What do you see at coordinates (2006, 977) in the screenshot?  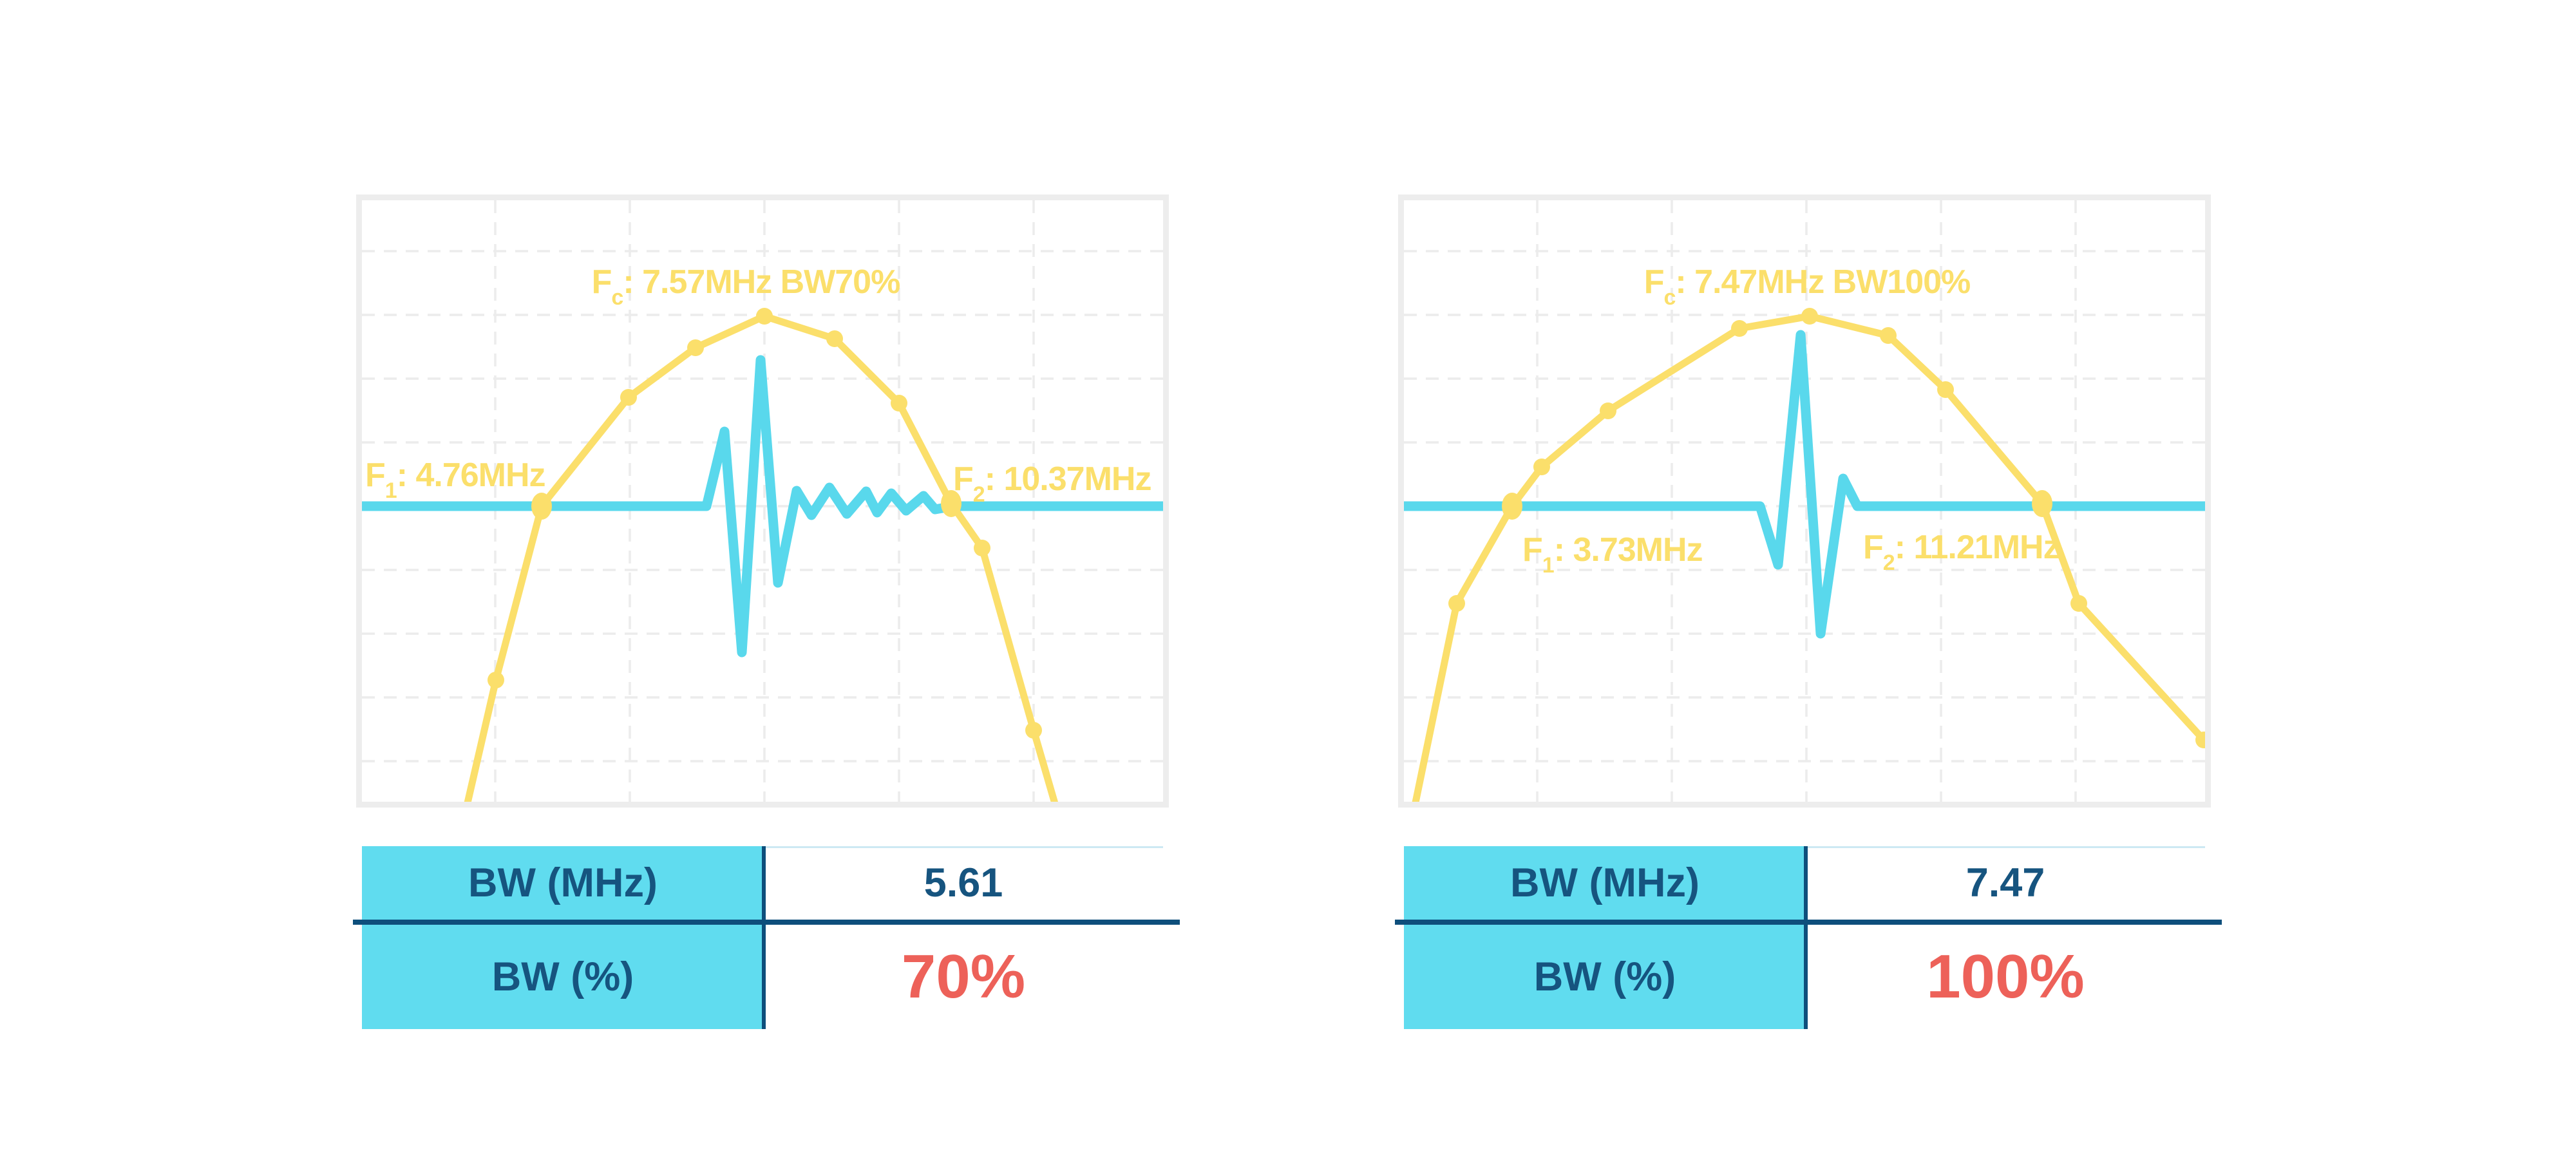 I see `bw-pct-value: 100%` at bounding box center [2006, 977].